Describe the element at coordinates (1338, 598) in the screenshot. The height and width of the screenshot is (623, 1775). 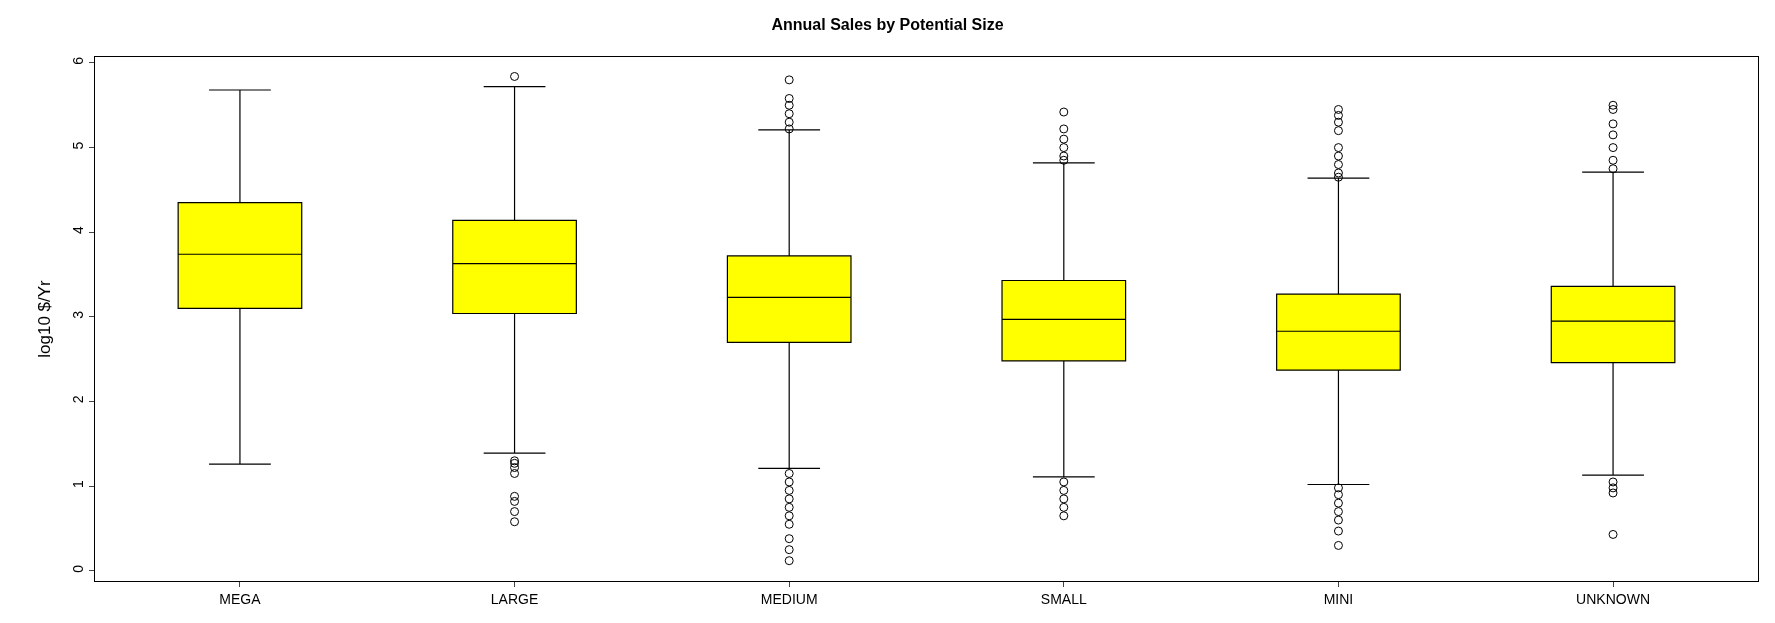
I see `x-tick-label: MINI` at that location.